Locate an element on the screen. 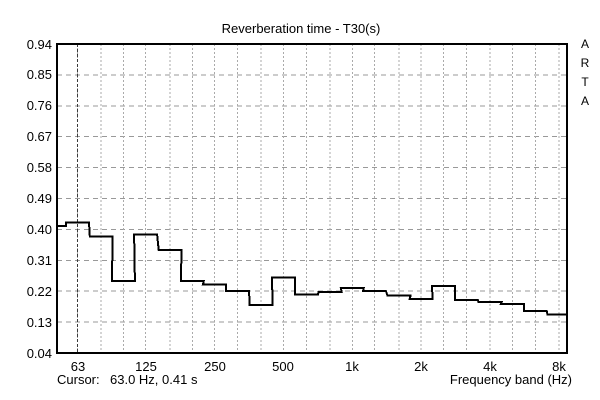  y-tick-label: 0.76 is located at coordinates (39, 105).